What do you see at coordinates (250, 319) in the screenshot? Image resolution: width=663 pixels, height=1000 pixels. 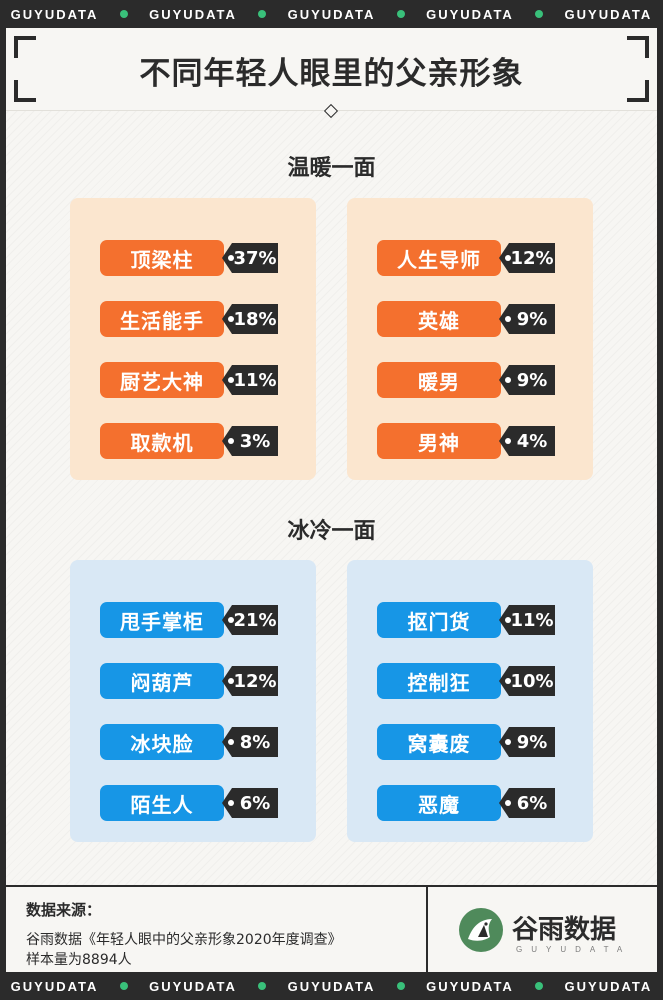 I see `percentage-label: 18%` at bounding box center [250, 319].